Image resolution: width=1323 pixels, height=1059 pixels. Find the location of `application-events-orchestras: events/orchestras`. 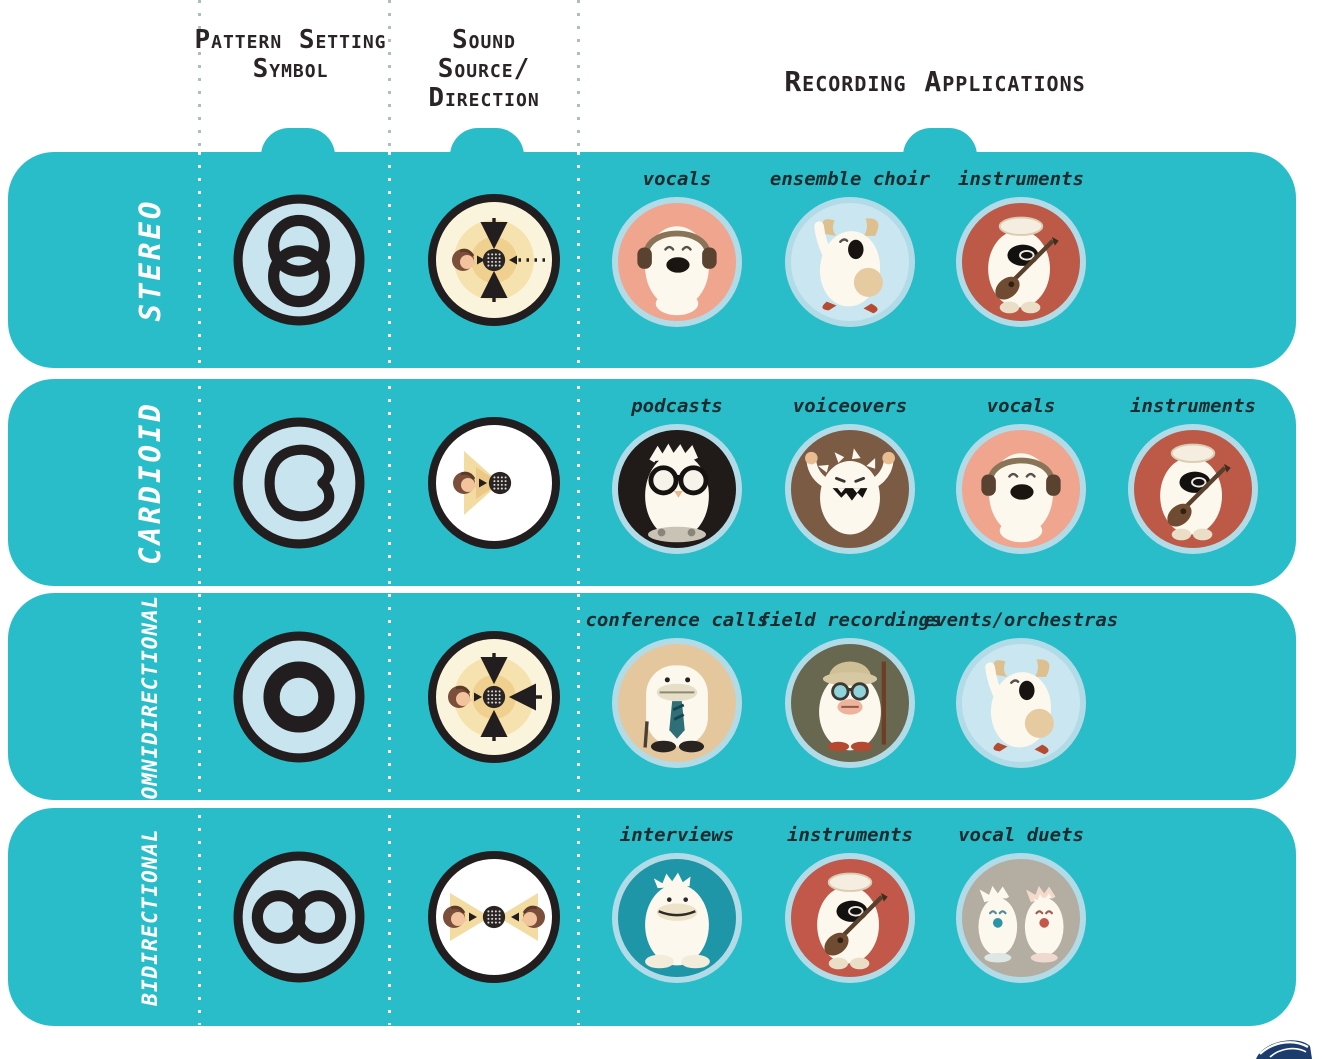

application-events-orchestras: events/orchestras is located at coordinates (1021, 688).